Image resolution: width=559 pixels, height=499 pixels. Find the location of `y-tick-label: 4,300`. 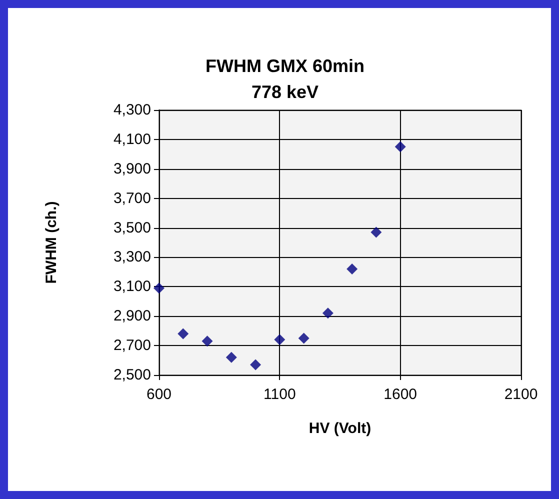

y-tick-label: 4,300 is located at coordinates (132, 110).